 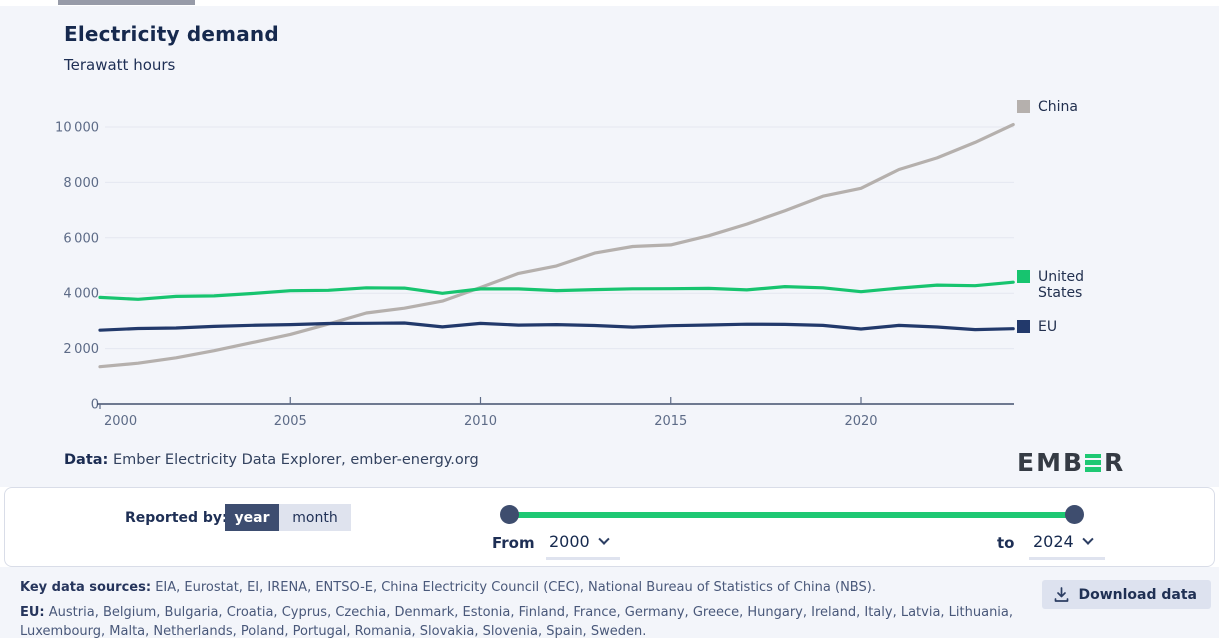 I want to click on svg-text: 2010, so click(x=480, y=421).